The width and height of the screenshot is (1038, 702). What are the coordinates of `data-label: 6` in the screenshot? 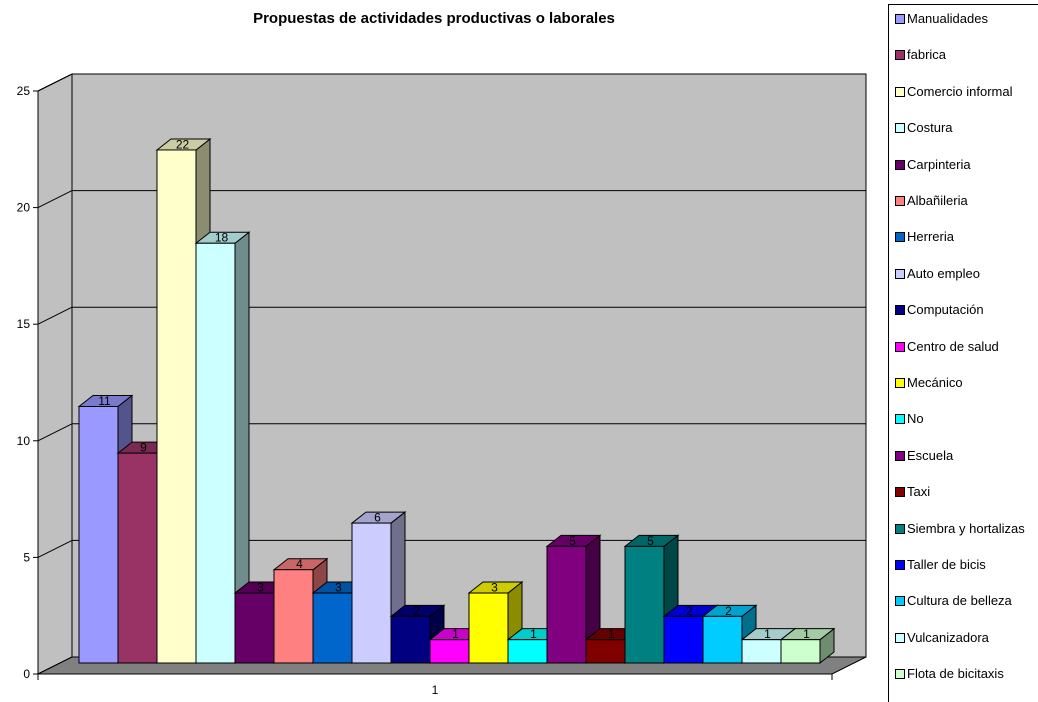 It's located at (377, 518).